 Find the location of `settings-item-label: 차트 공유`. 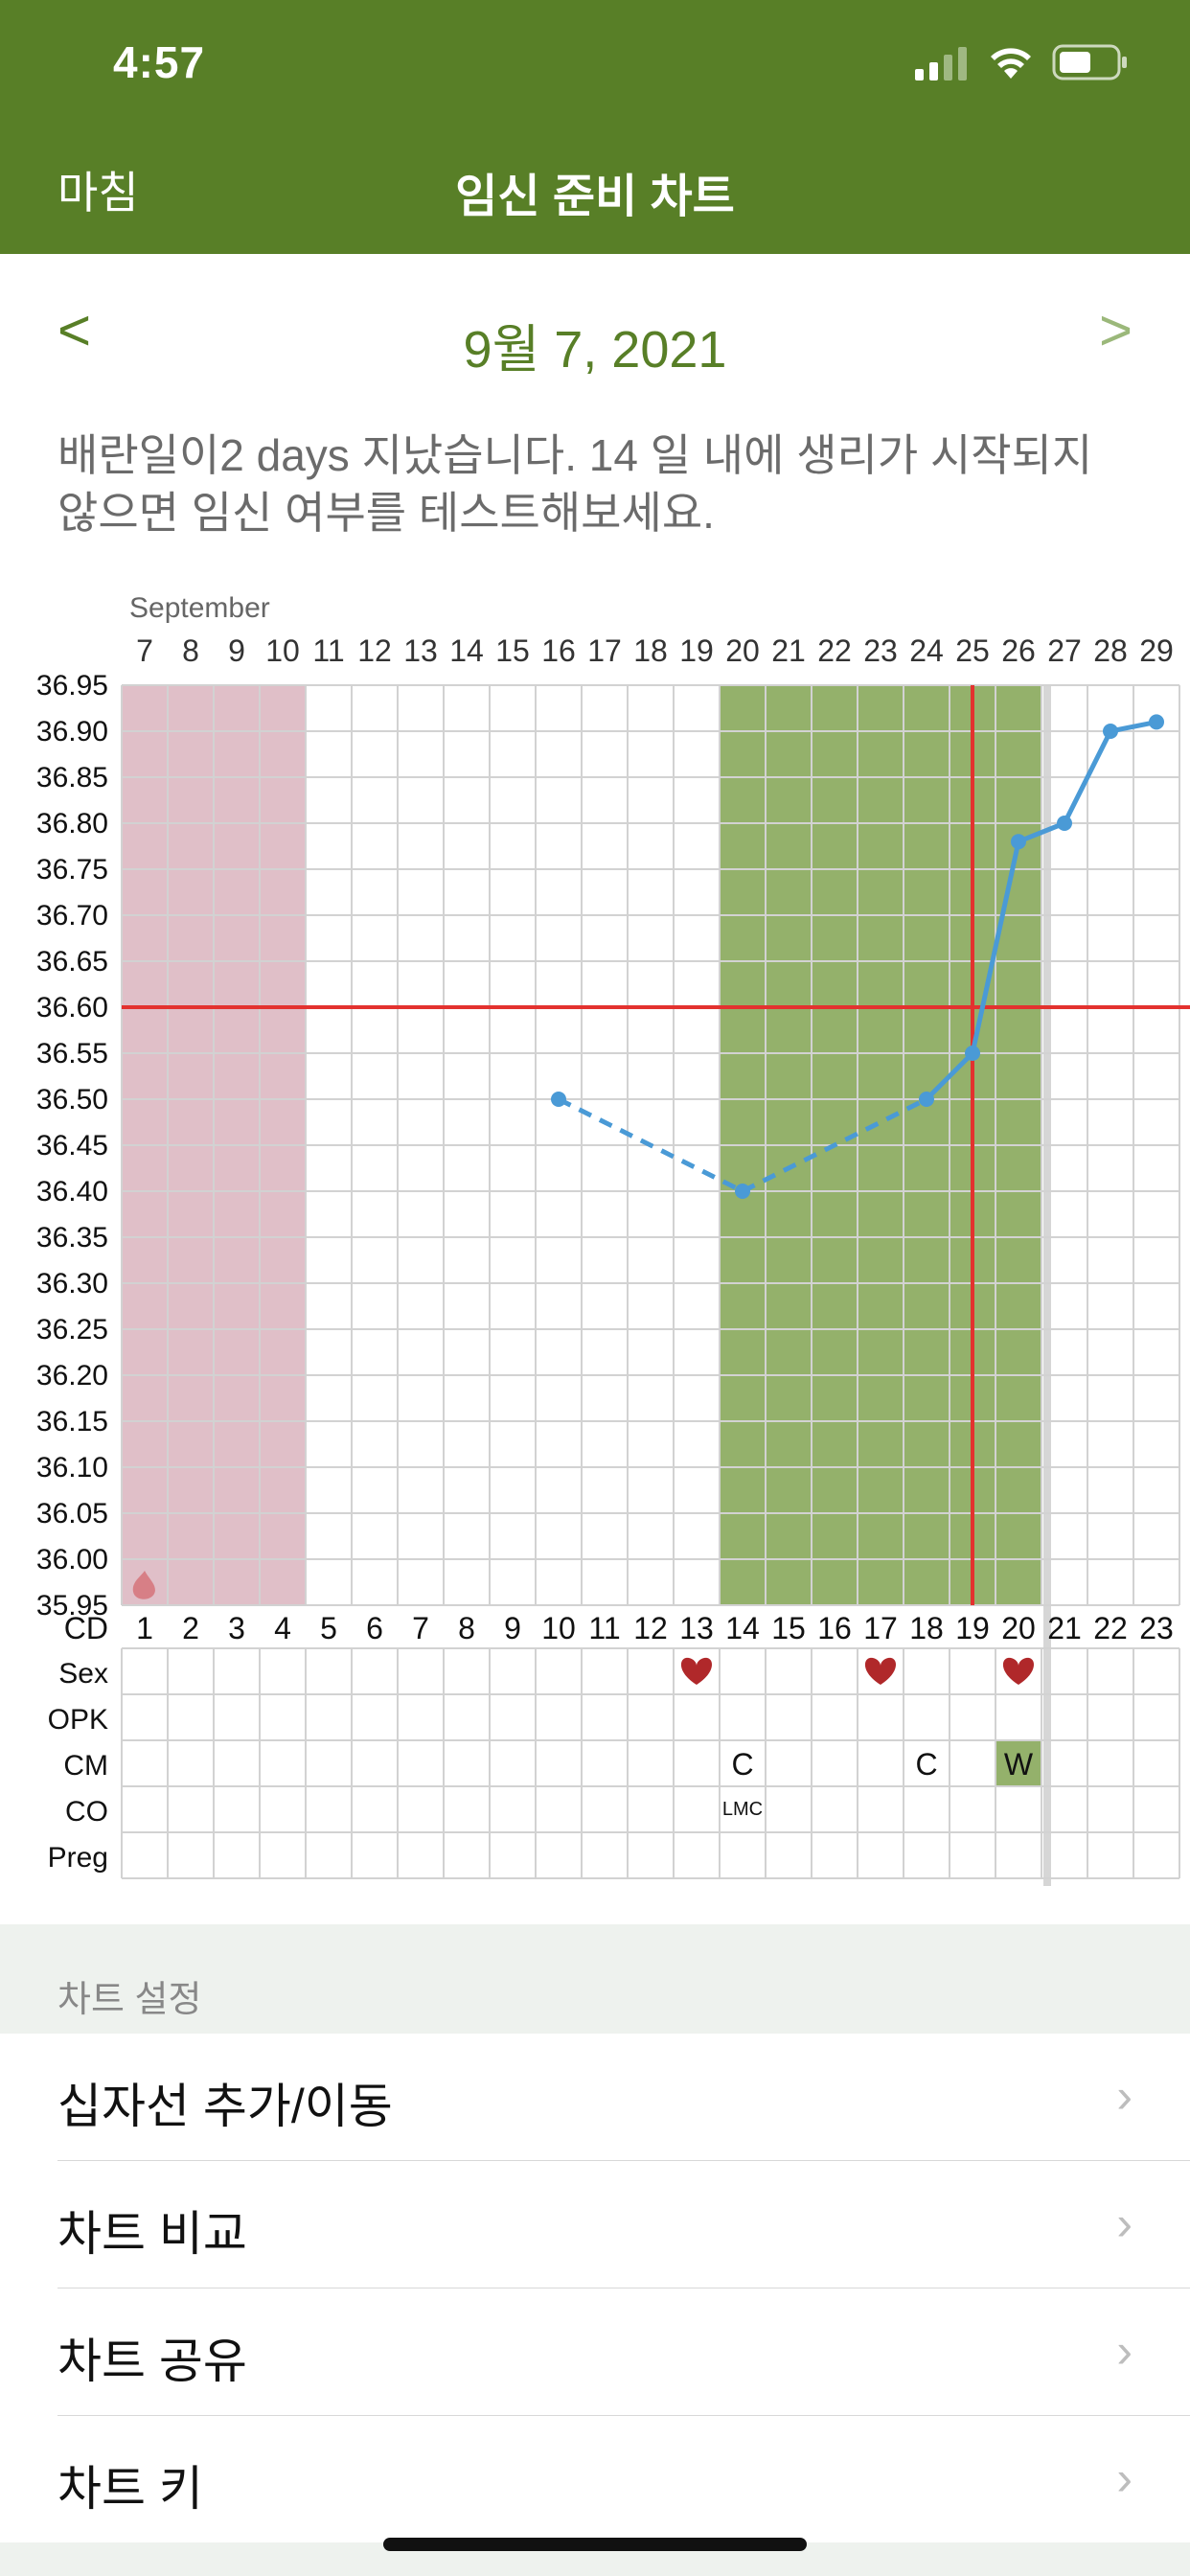

settings-item-label: 차트 공유 is located at coordinates (152, 2361).